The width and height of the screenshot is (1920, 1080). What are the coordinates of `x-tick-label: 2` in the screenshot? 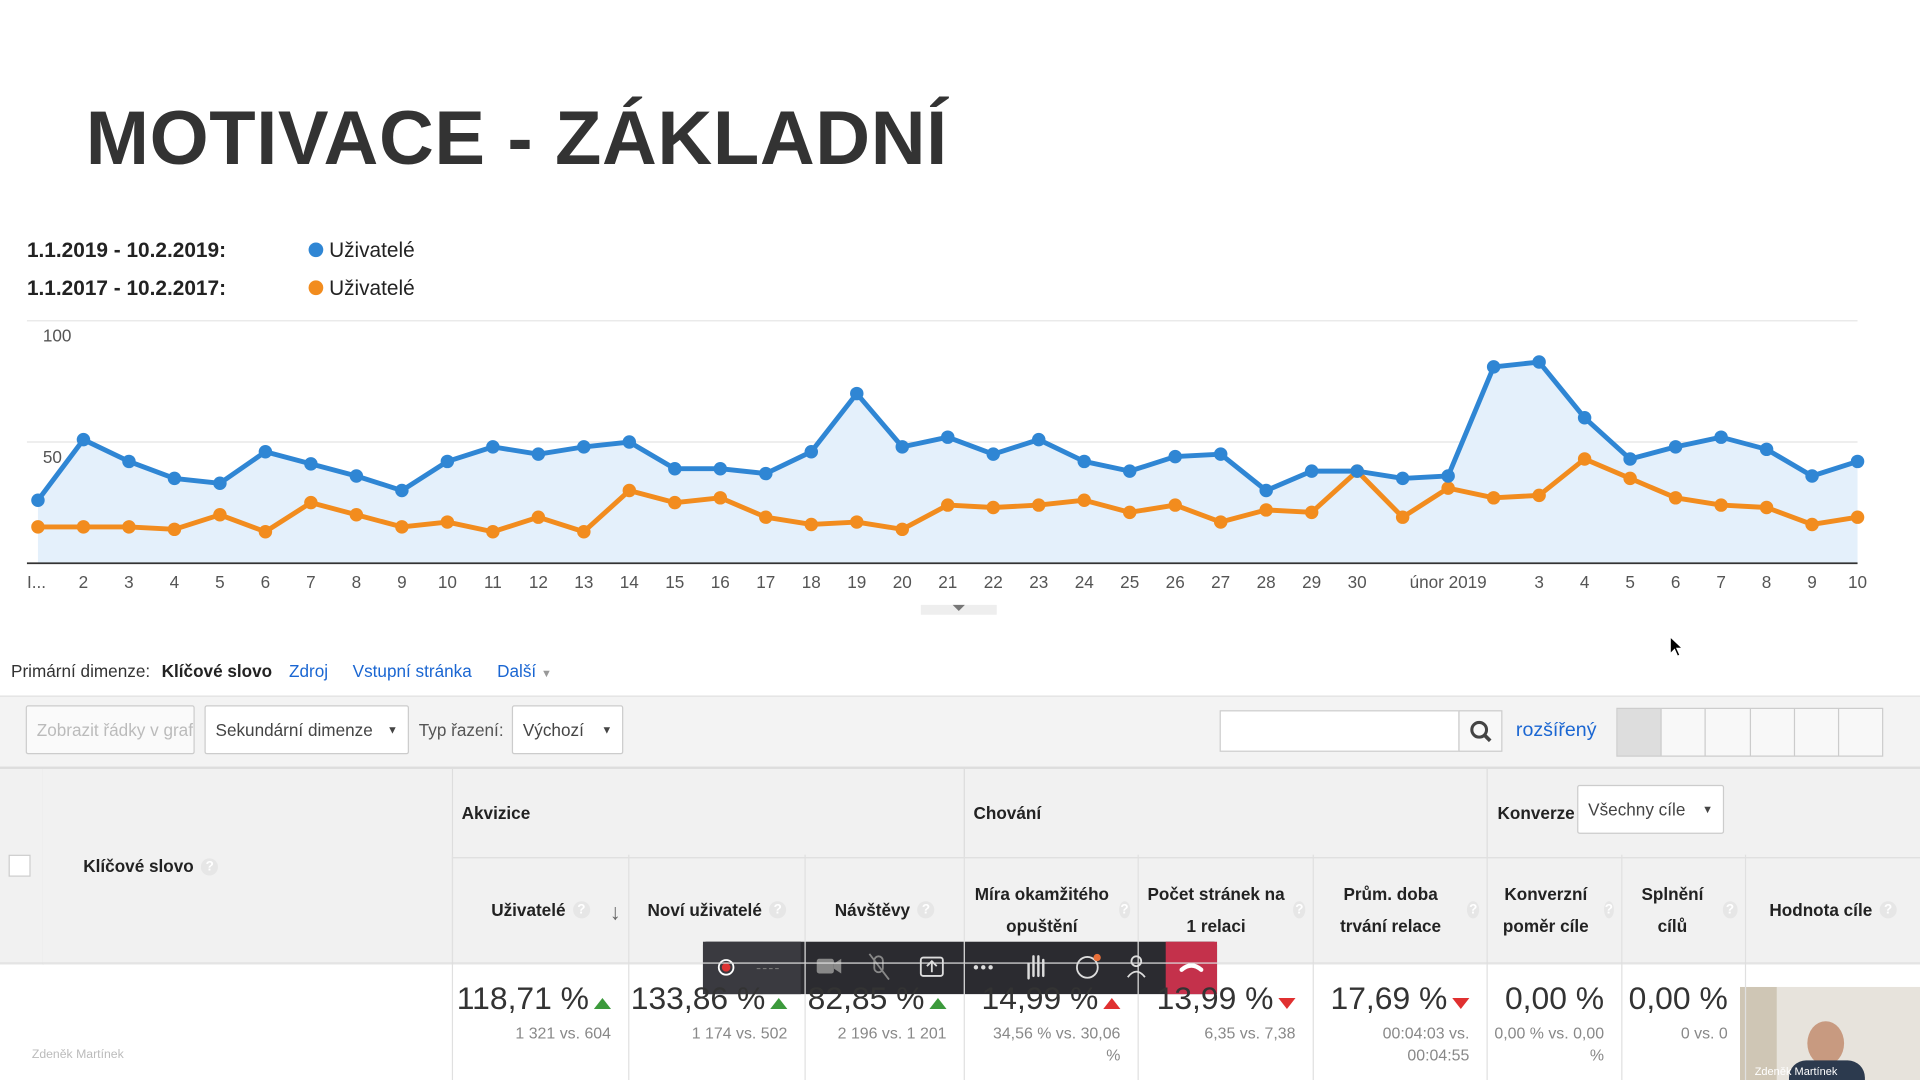 It's located at (84, 582).